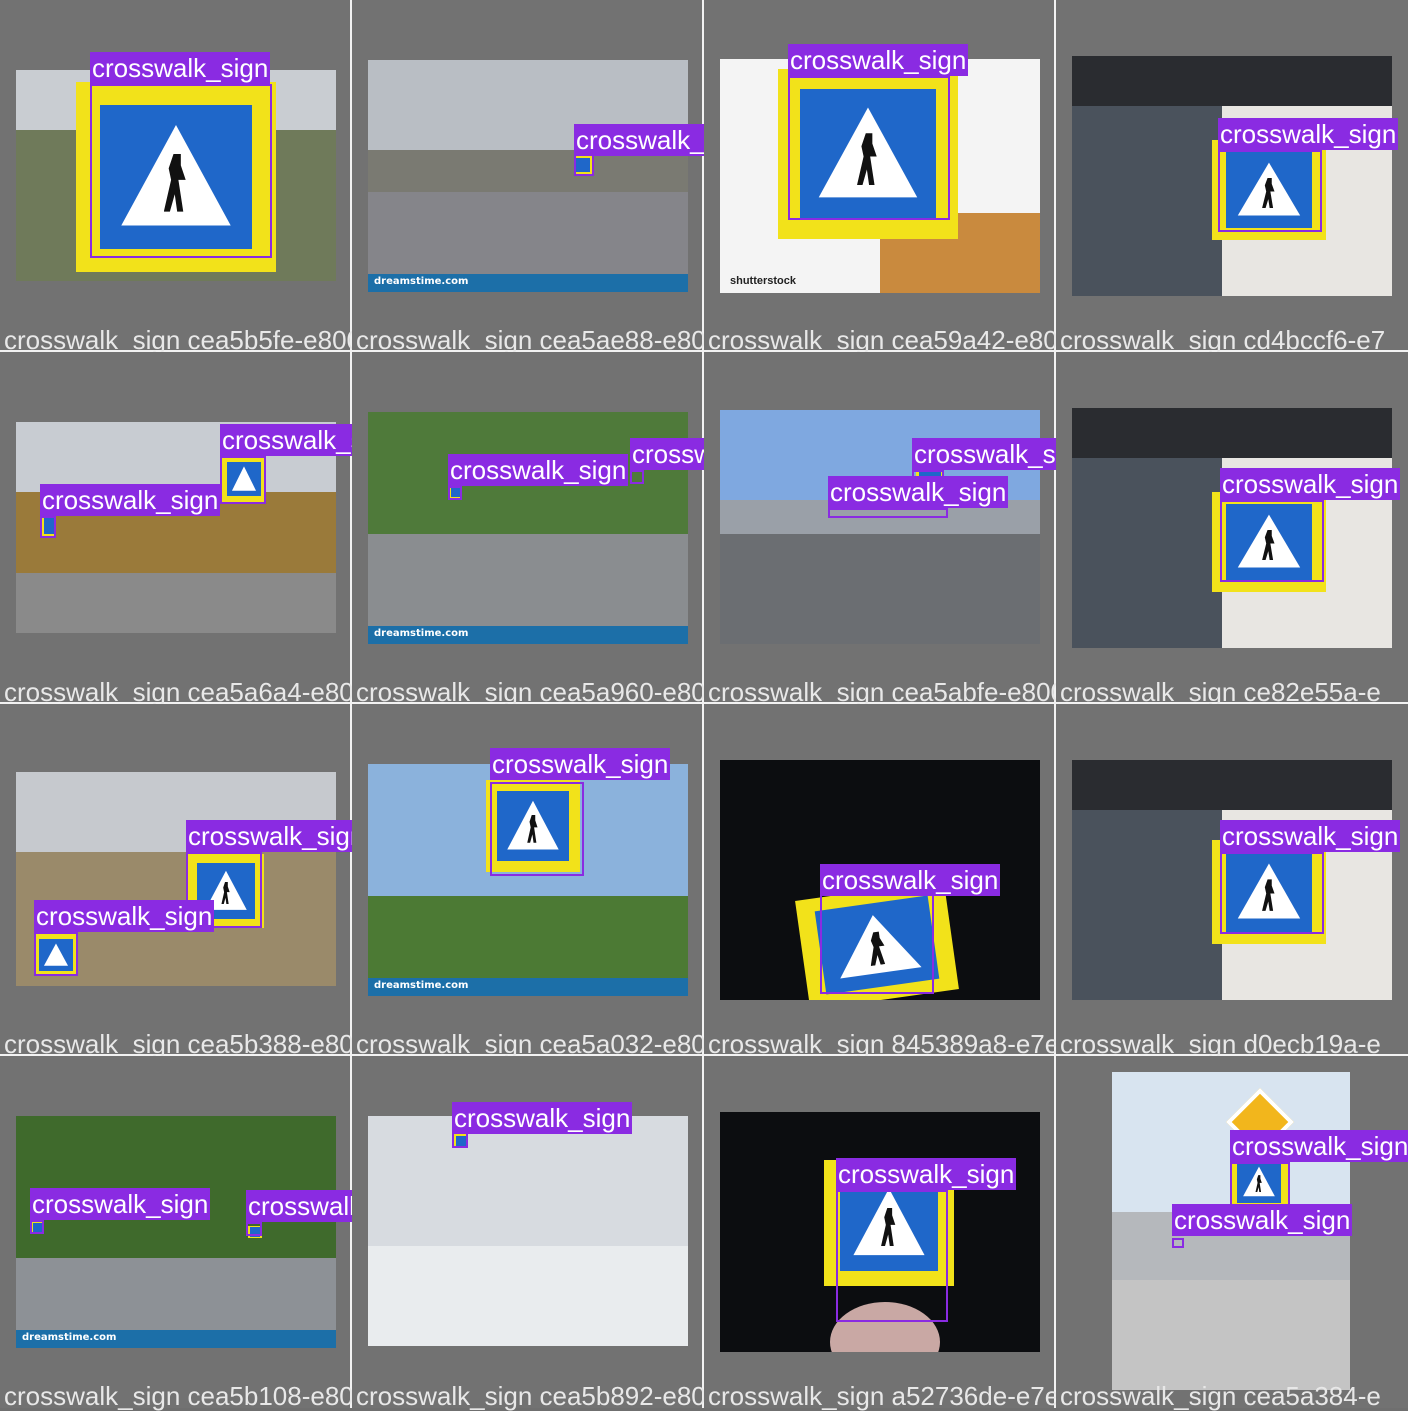  Describe the element at coordinates (1223, 340) in the screenshot. I see `tile-caption: crosswalk_sign cd4bccf6-e7` at that location.